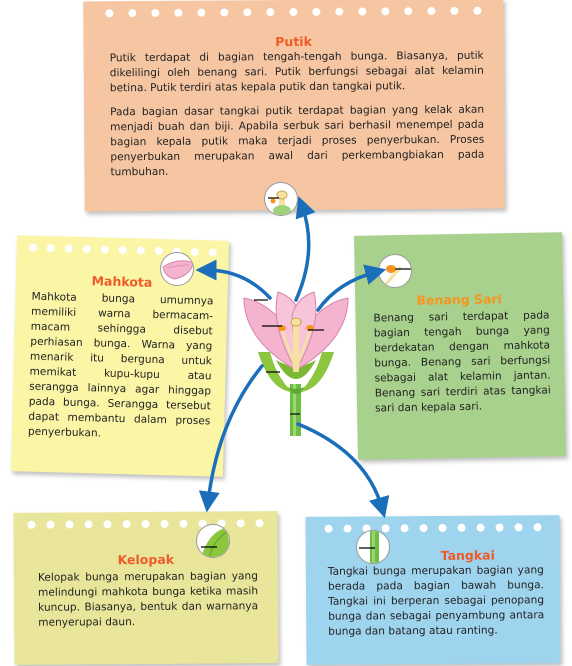 The width and height of the screenshot is (572, 666). I want to click on putik-title: Putik, so click(293, 41).